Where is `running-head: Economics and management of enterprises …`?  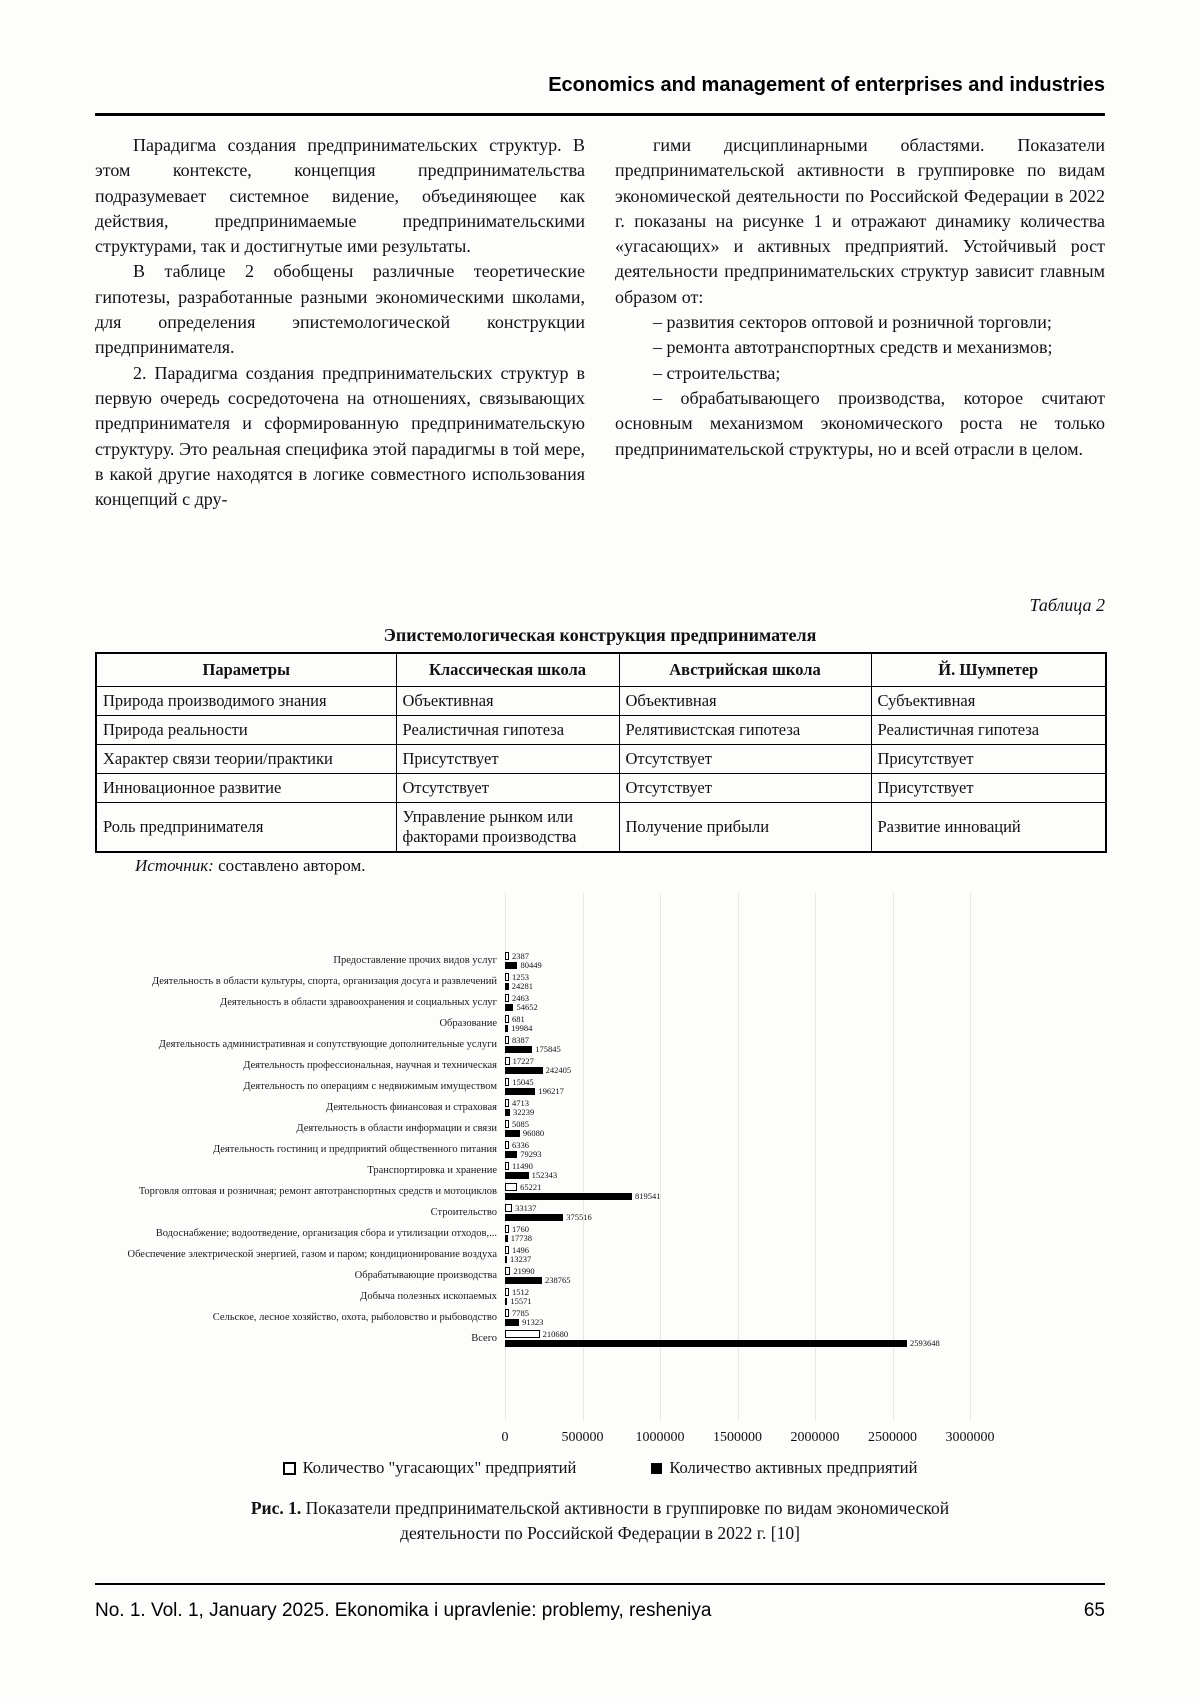 running-head: Economics and management of enterprises … is located at coordinates (826, 85).